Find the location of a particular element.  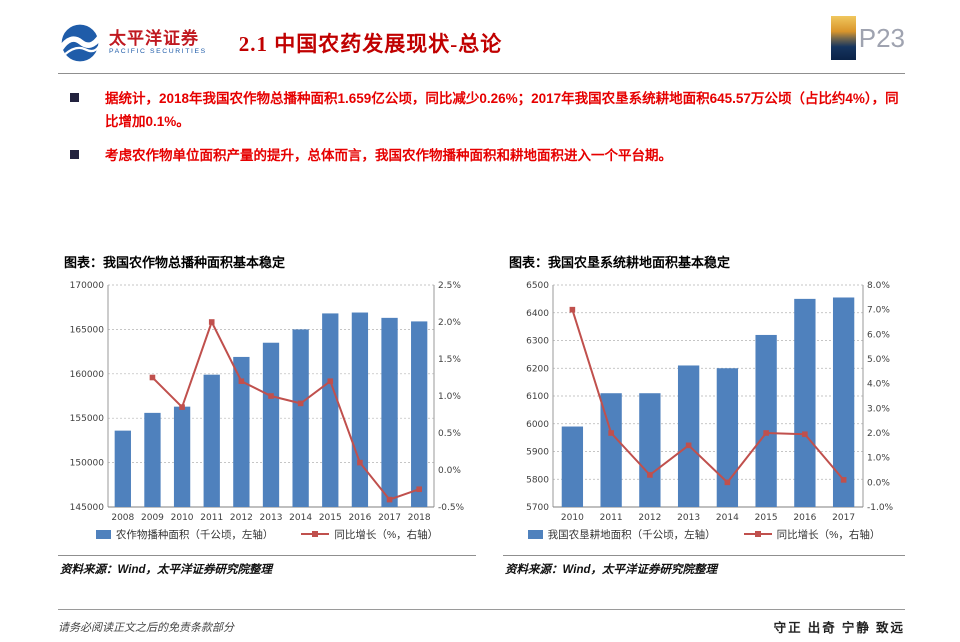

pacific-securities-logo-icon is located at coordinates (80, 42).